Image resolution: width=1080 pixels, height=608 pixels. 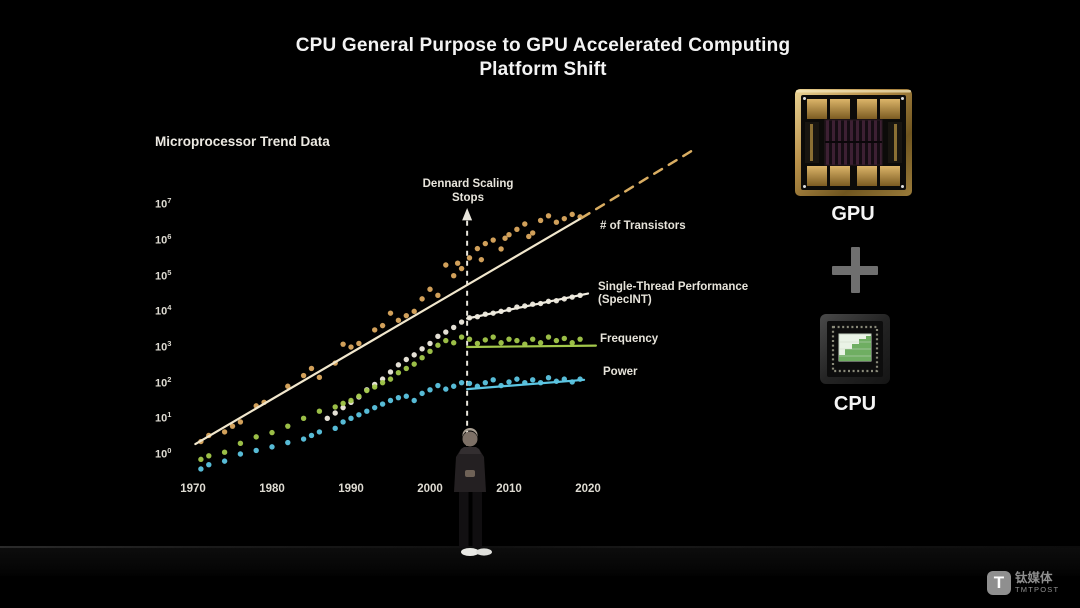 I want to click on tmtpost-name: 钛媒体 TMTPOST, so click(x=1037, y=583).